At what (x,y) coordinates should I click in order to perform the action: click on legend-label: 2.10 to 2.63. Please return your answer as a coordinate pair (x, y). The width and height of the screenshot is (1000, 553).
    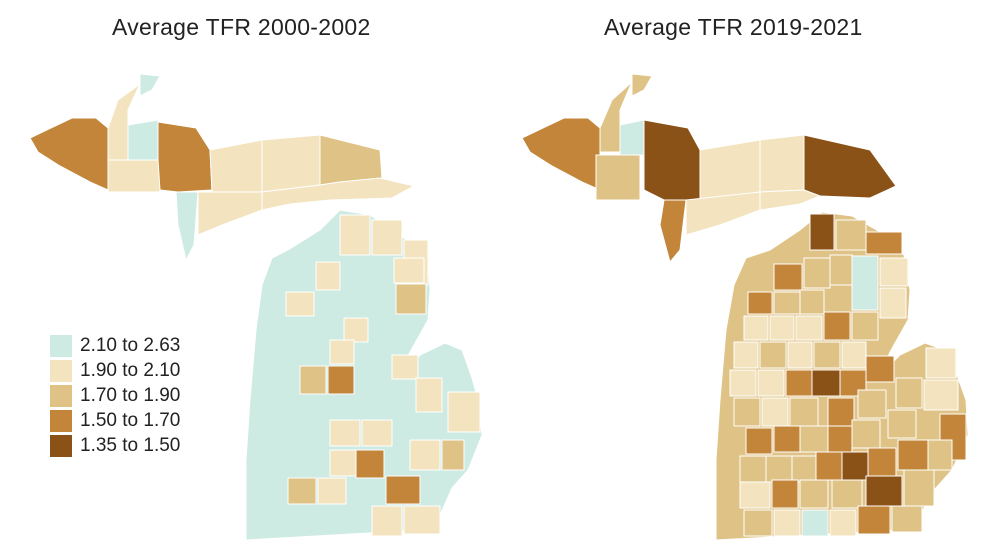
    Looking at the image, I should click on (130, 345).